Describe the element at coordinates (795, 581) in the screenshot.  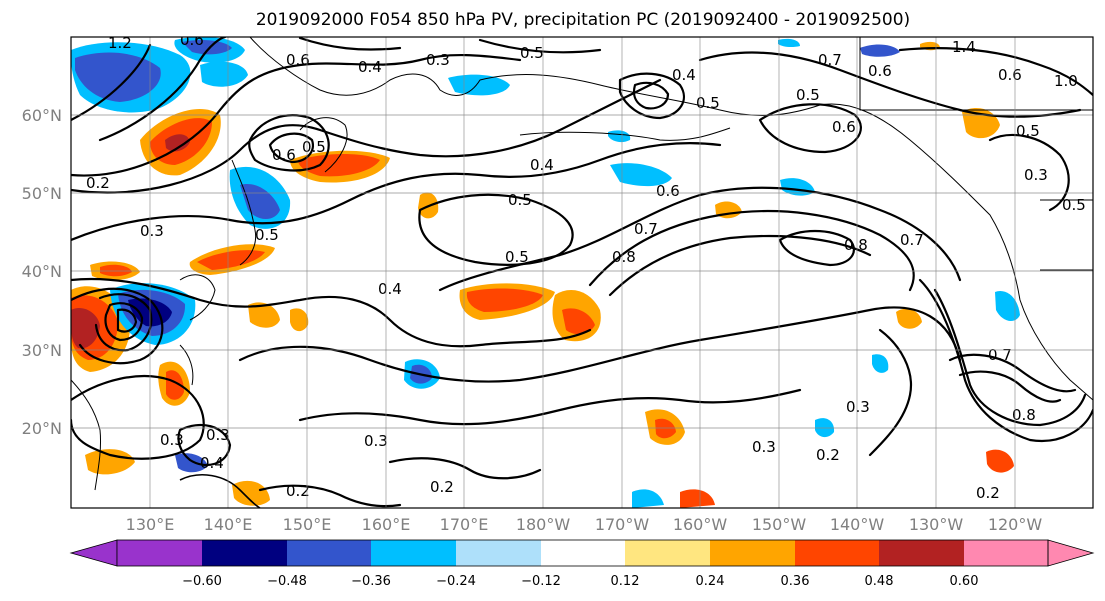
I see `colorbar-tick-label: 0.36` at that location.